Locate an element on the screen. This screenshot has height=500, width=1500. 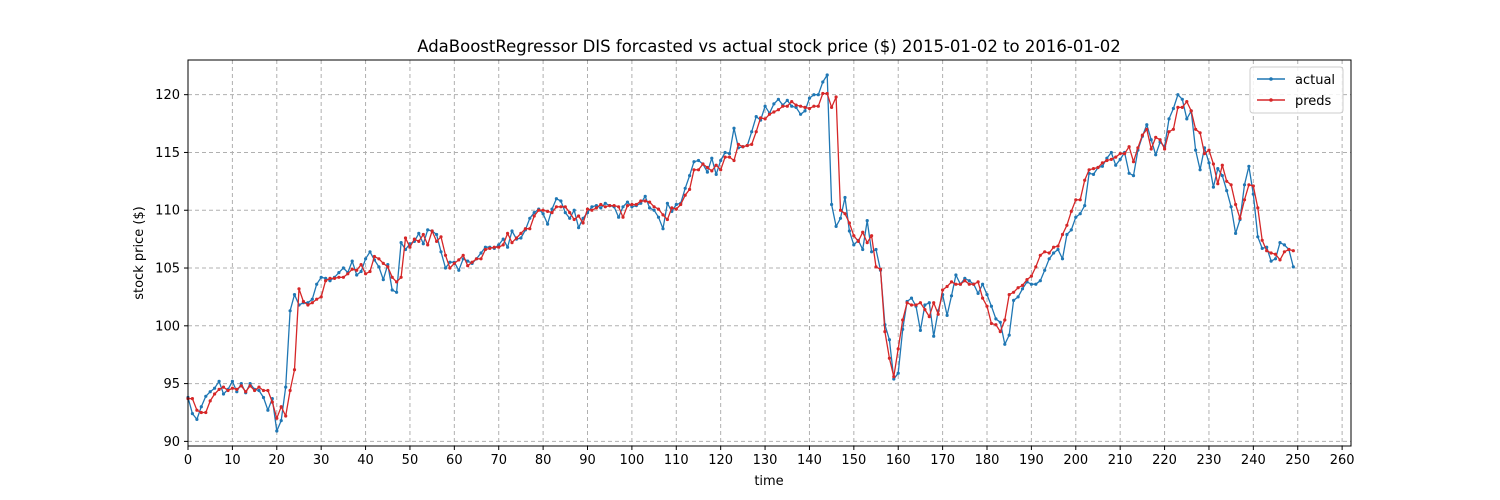
x-tick-label: 30 is located at coordinates (321, 460).